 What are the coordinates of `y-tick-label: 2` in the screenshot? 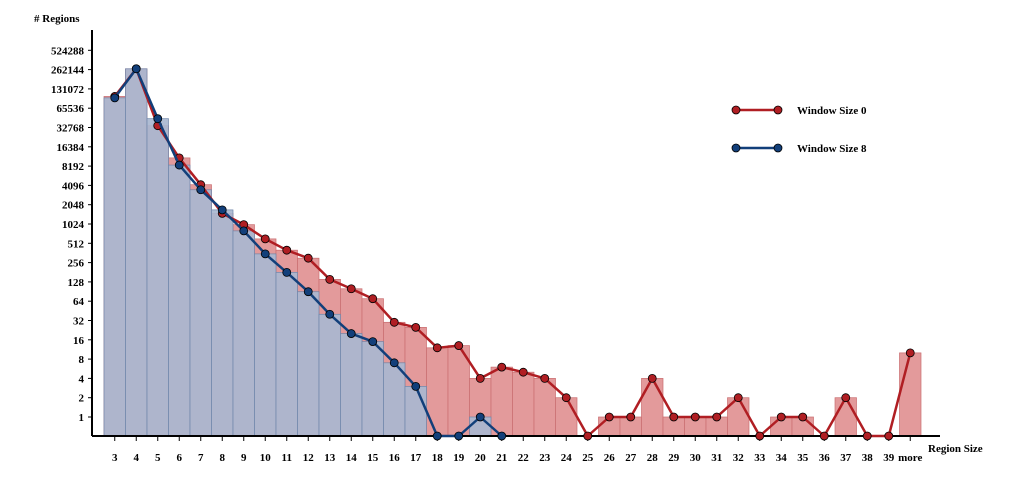 It's located at (82, 399).